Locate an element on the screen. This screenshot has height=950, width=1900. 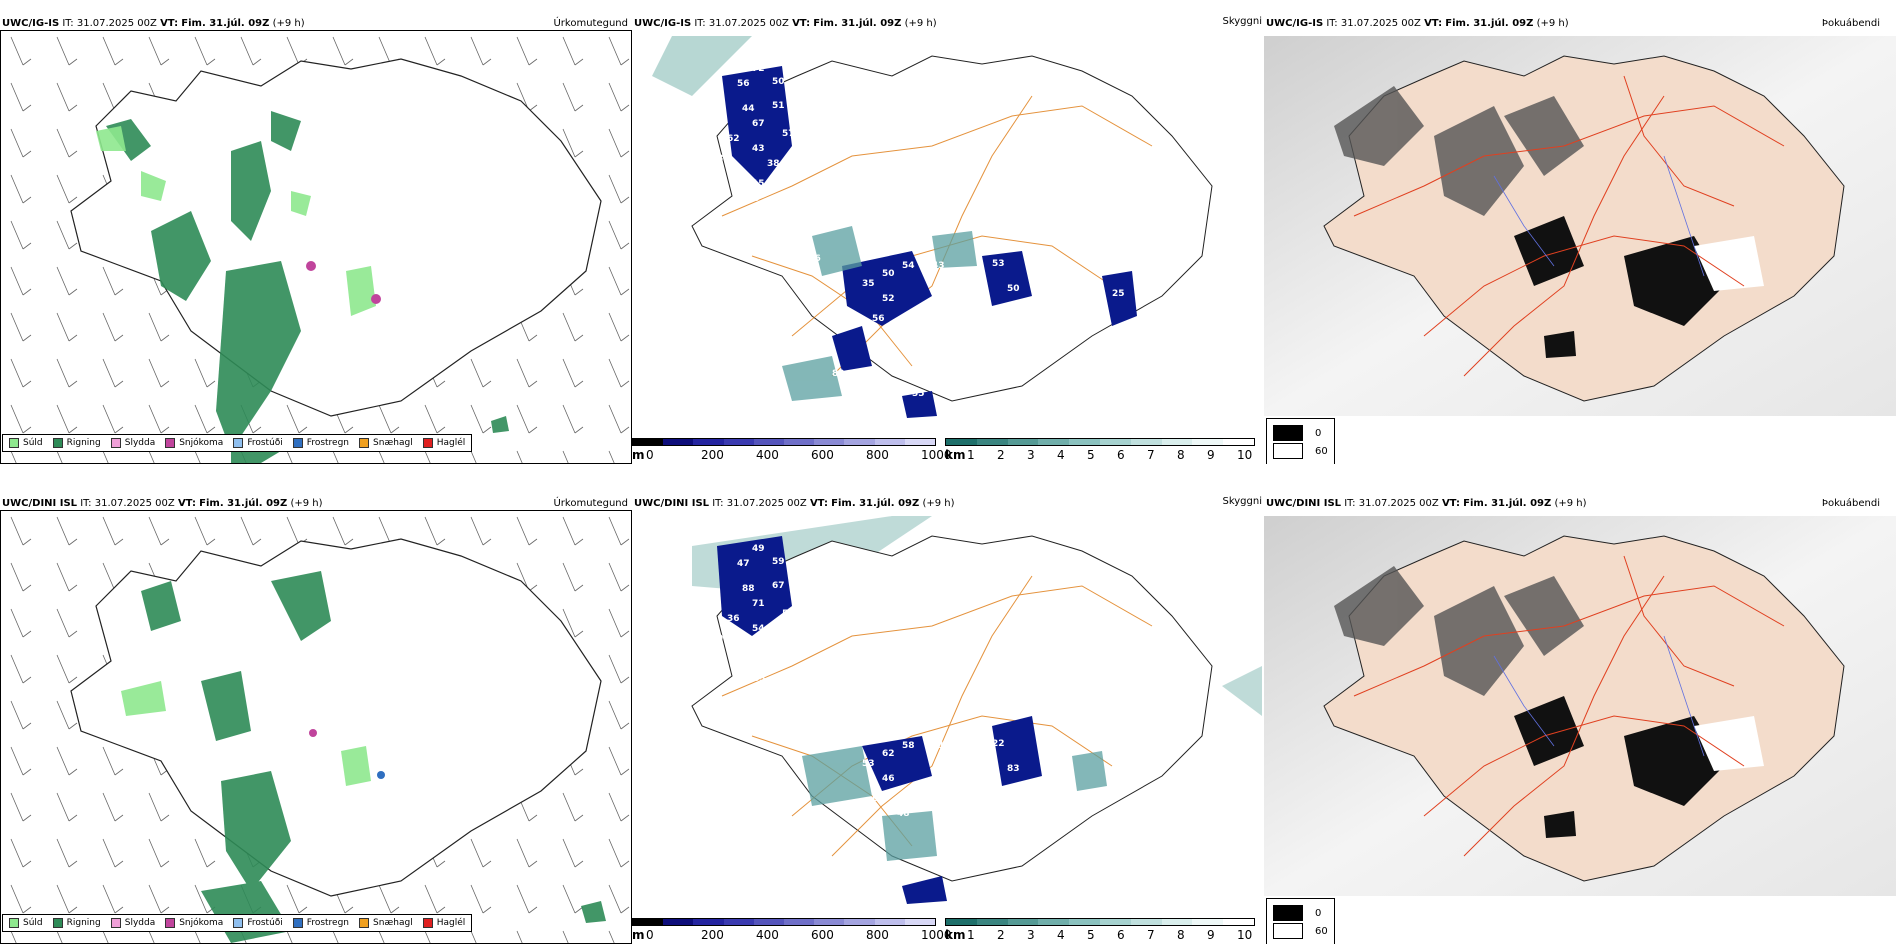
cloud-base-label: 55 is located at coordinates (788, 614).